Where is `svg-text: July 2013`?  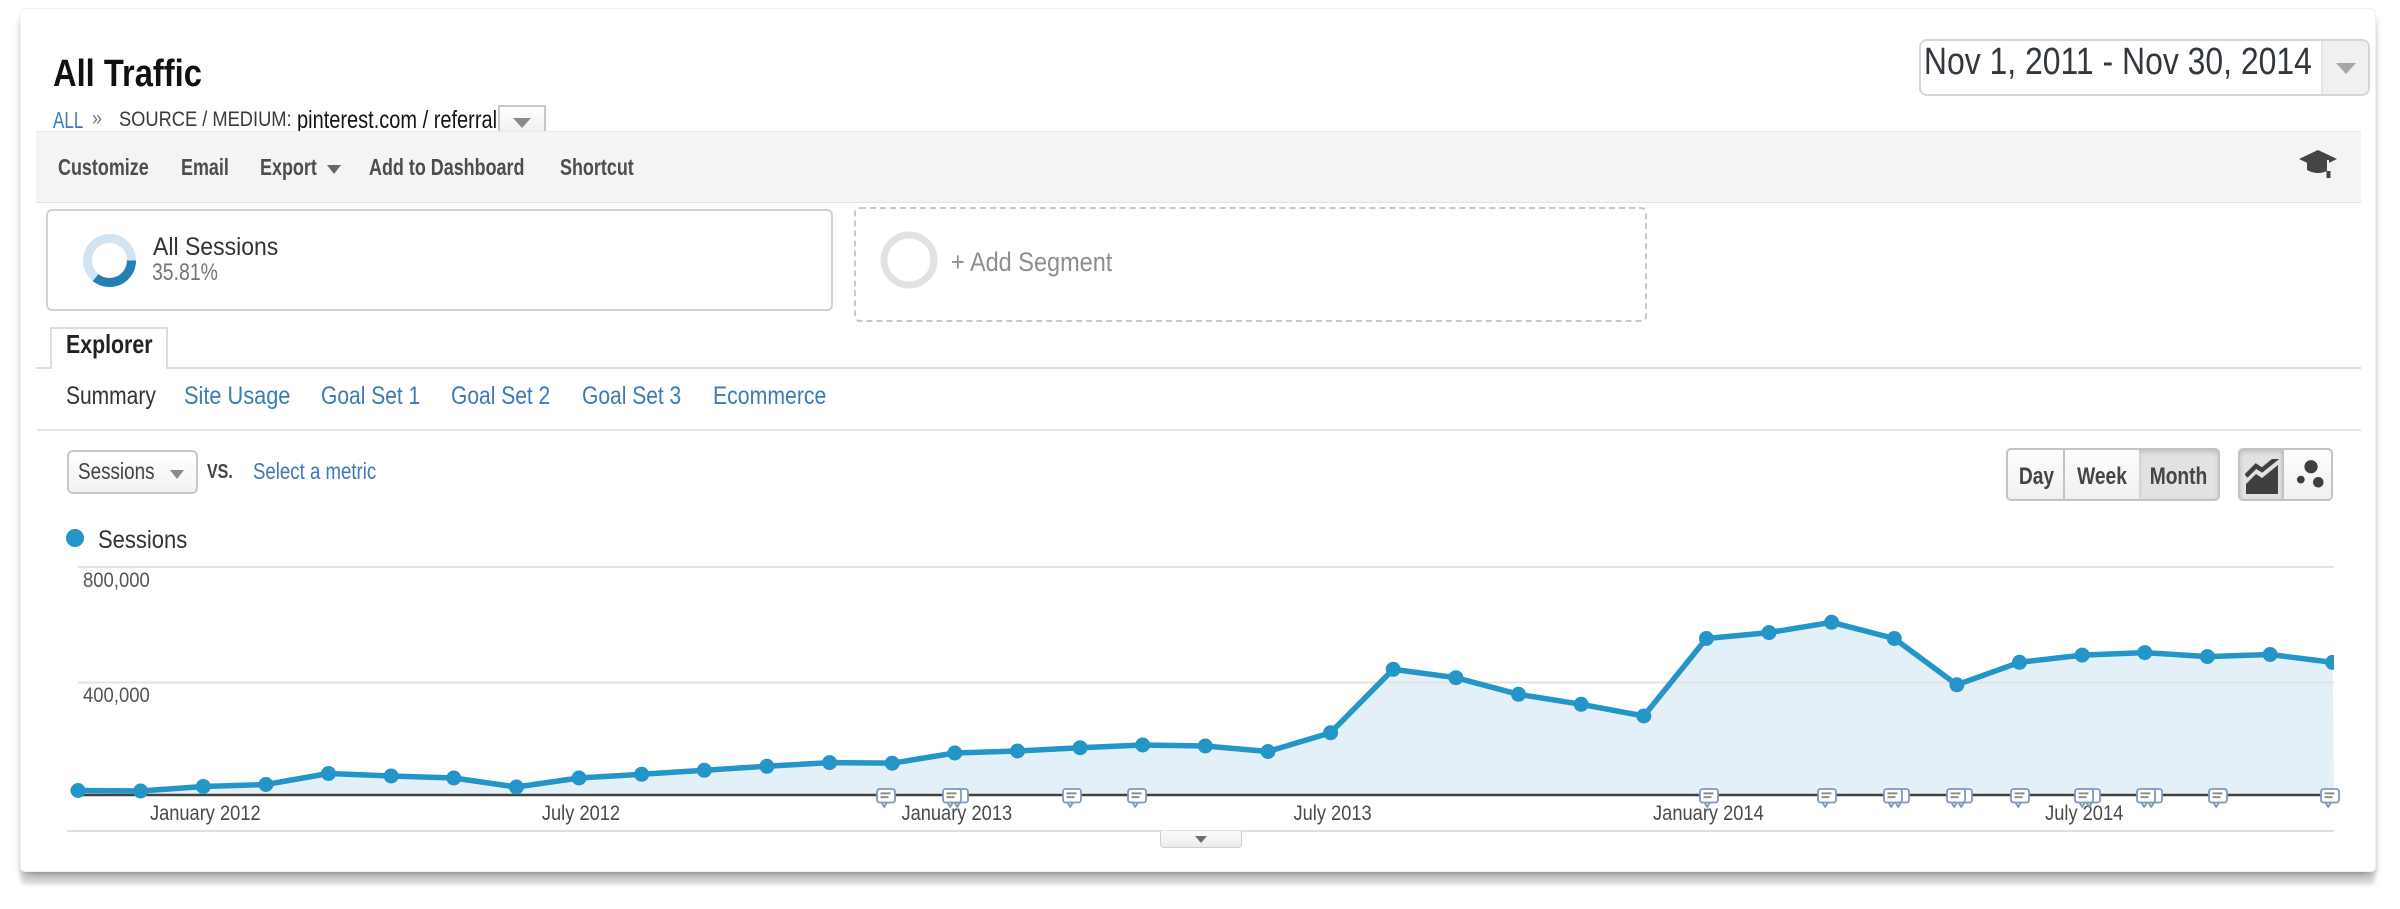
svg-text: July 2013 is located at coordinates (1333, 813).